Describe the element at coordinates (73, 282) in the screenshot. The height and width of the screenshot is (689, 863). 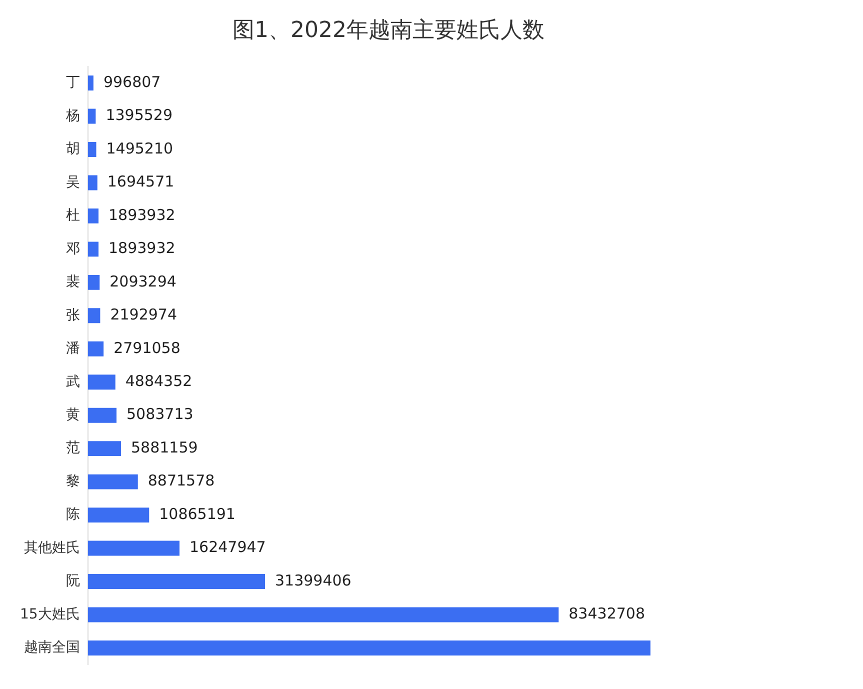
I see `y-tick-label: 裴` at that location.